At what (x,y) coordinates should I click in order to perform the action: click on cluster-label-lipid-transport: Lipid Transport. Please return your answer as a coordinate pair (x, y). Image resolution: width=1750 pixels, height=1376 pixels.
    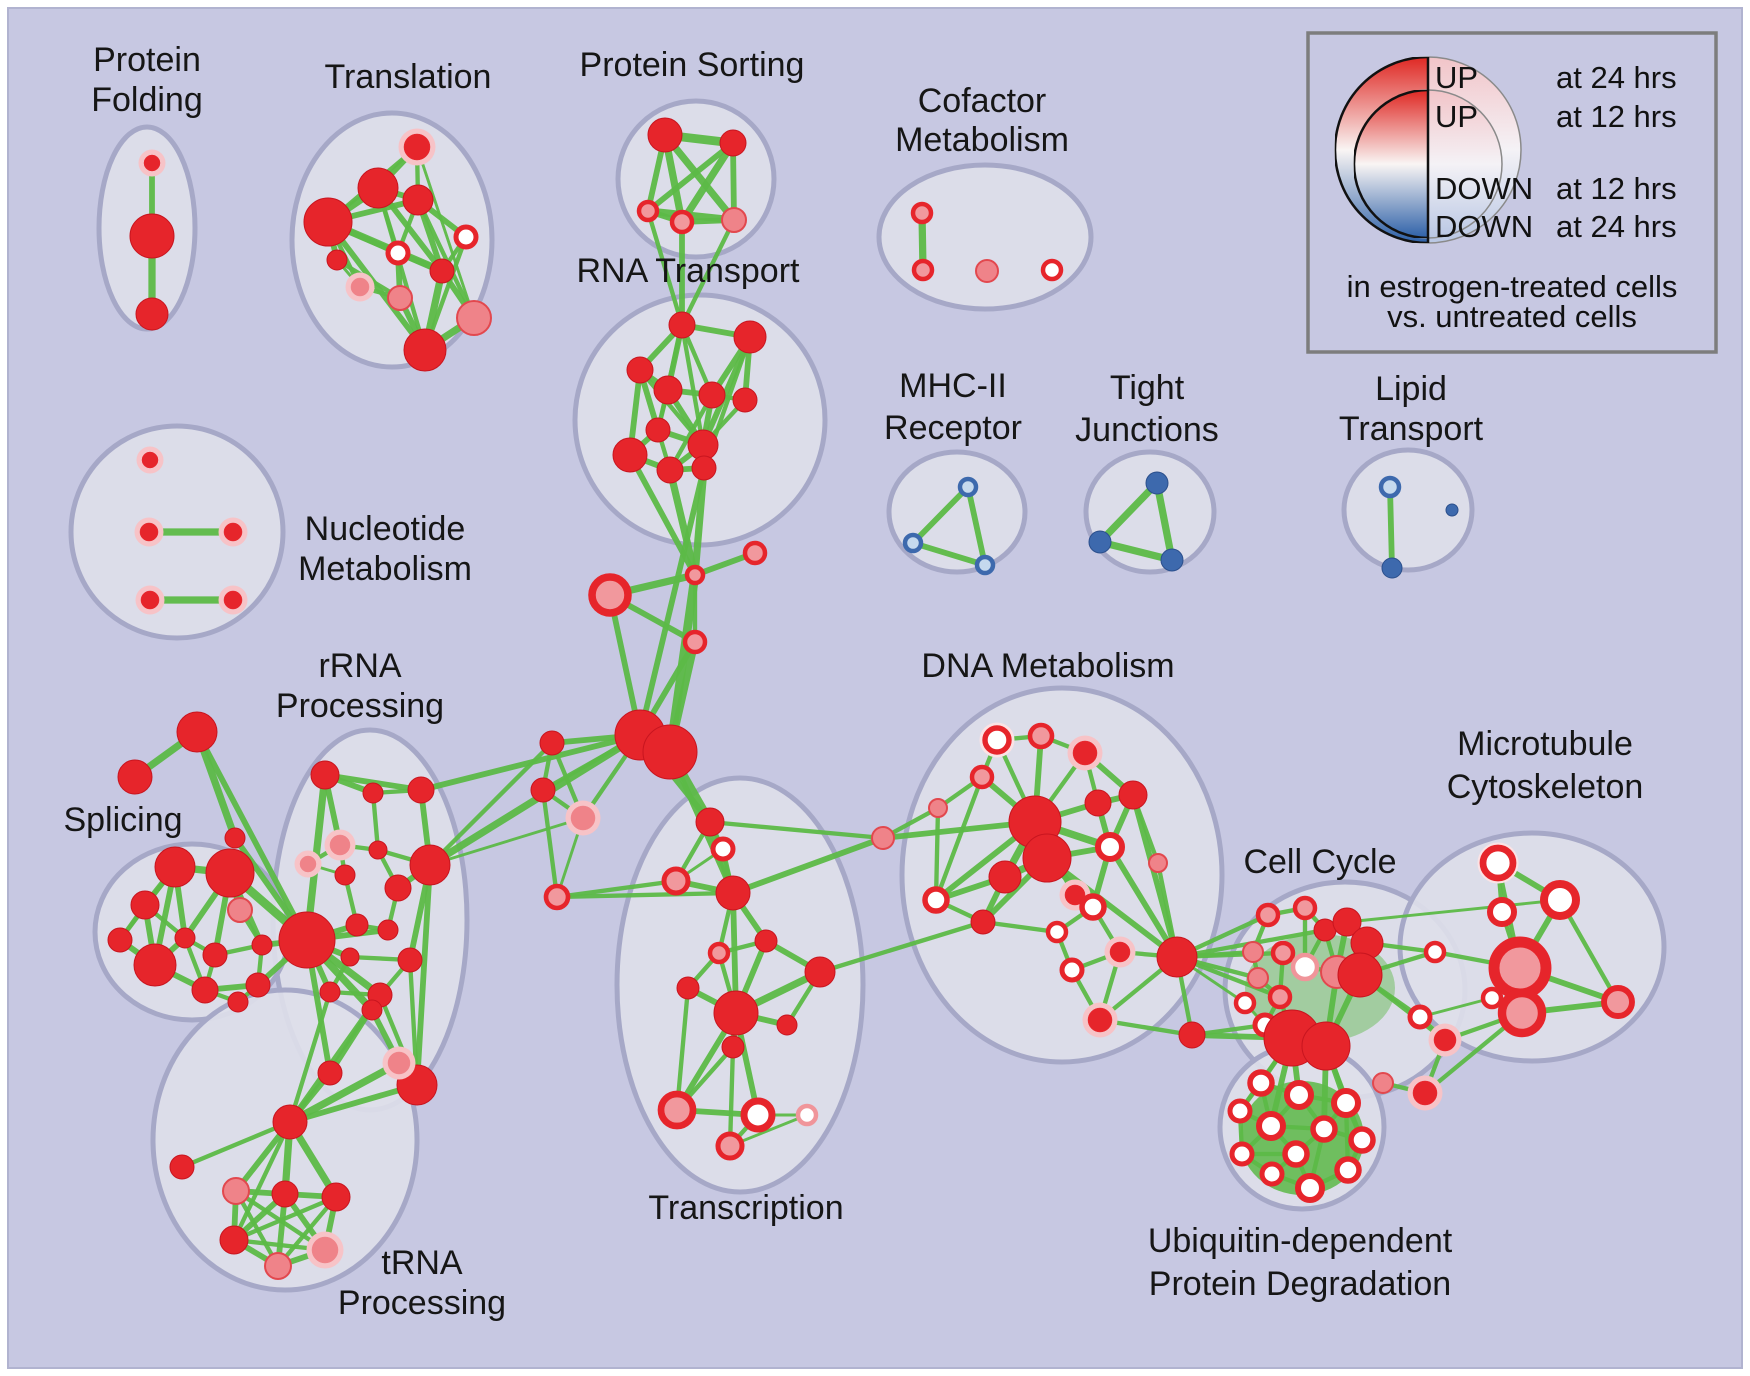
    Looking at the image, I should click on (1411, 409).